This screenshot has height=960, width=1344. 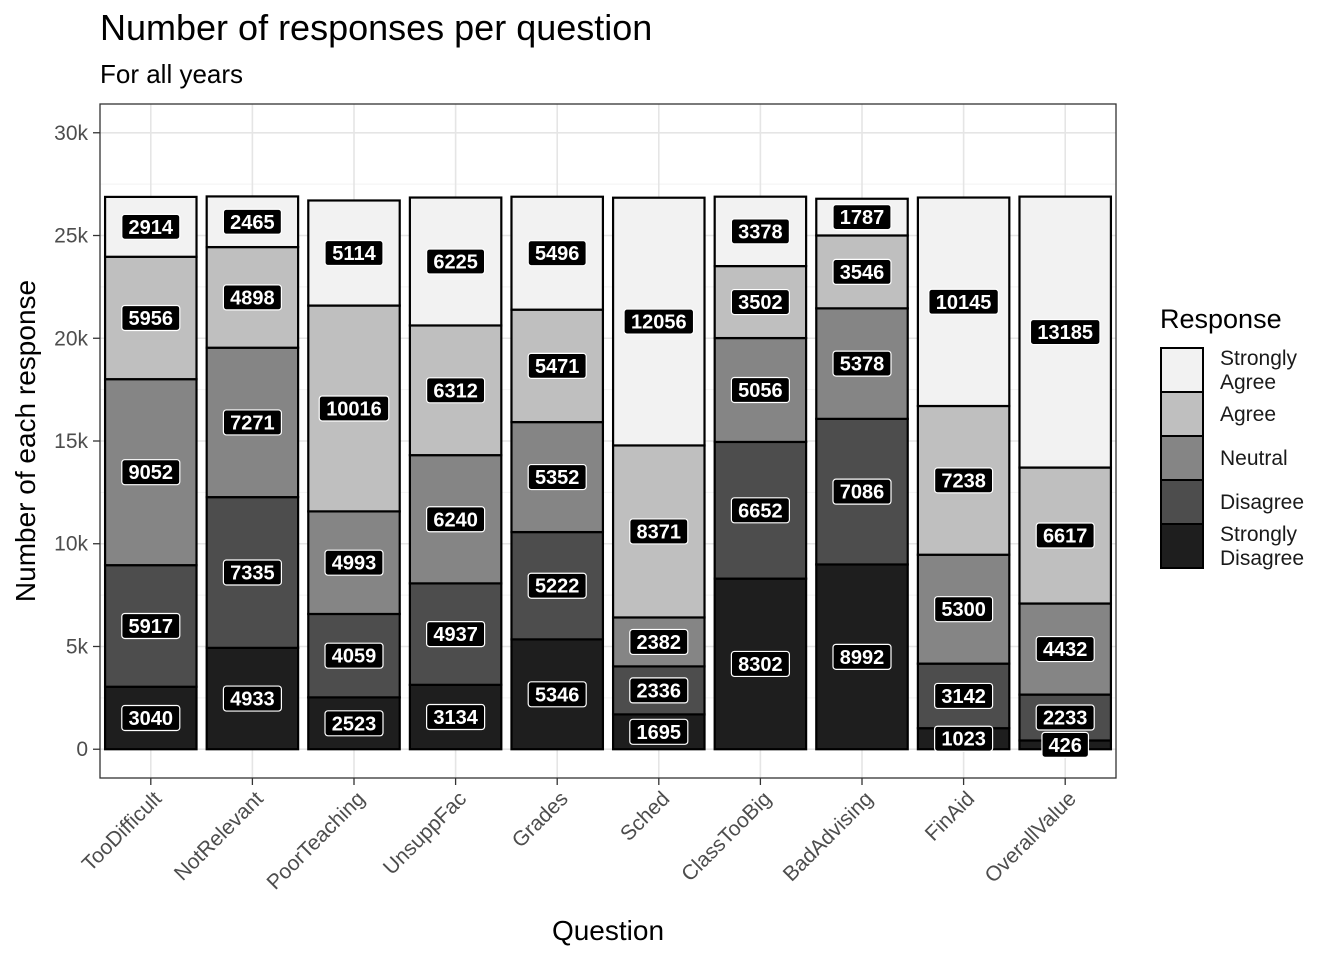 I want to click on data-label: 1695, so click(x=659, y=733).